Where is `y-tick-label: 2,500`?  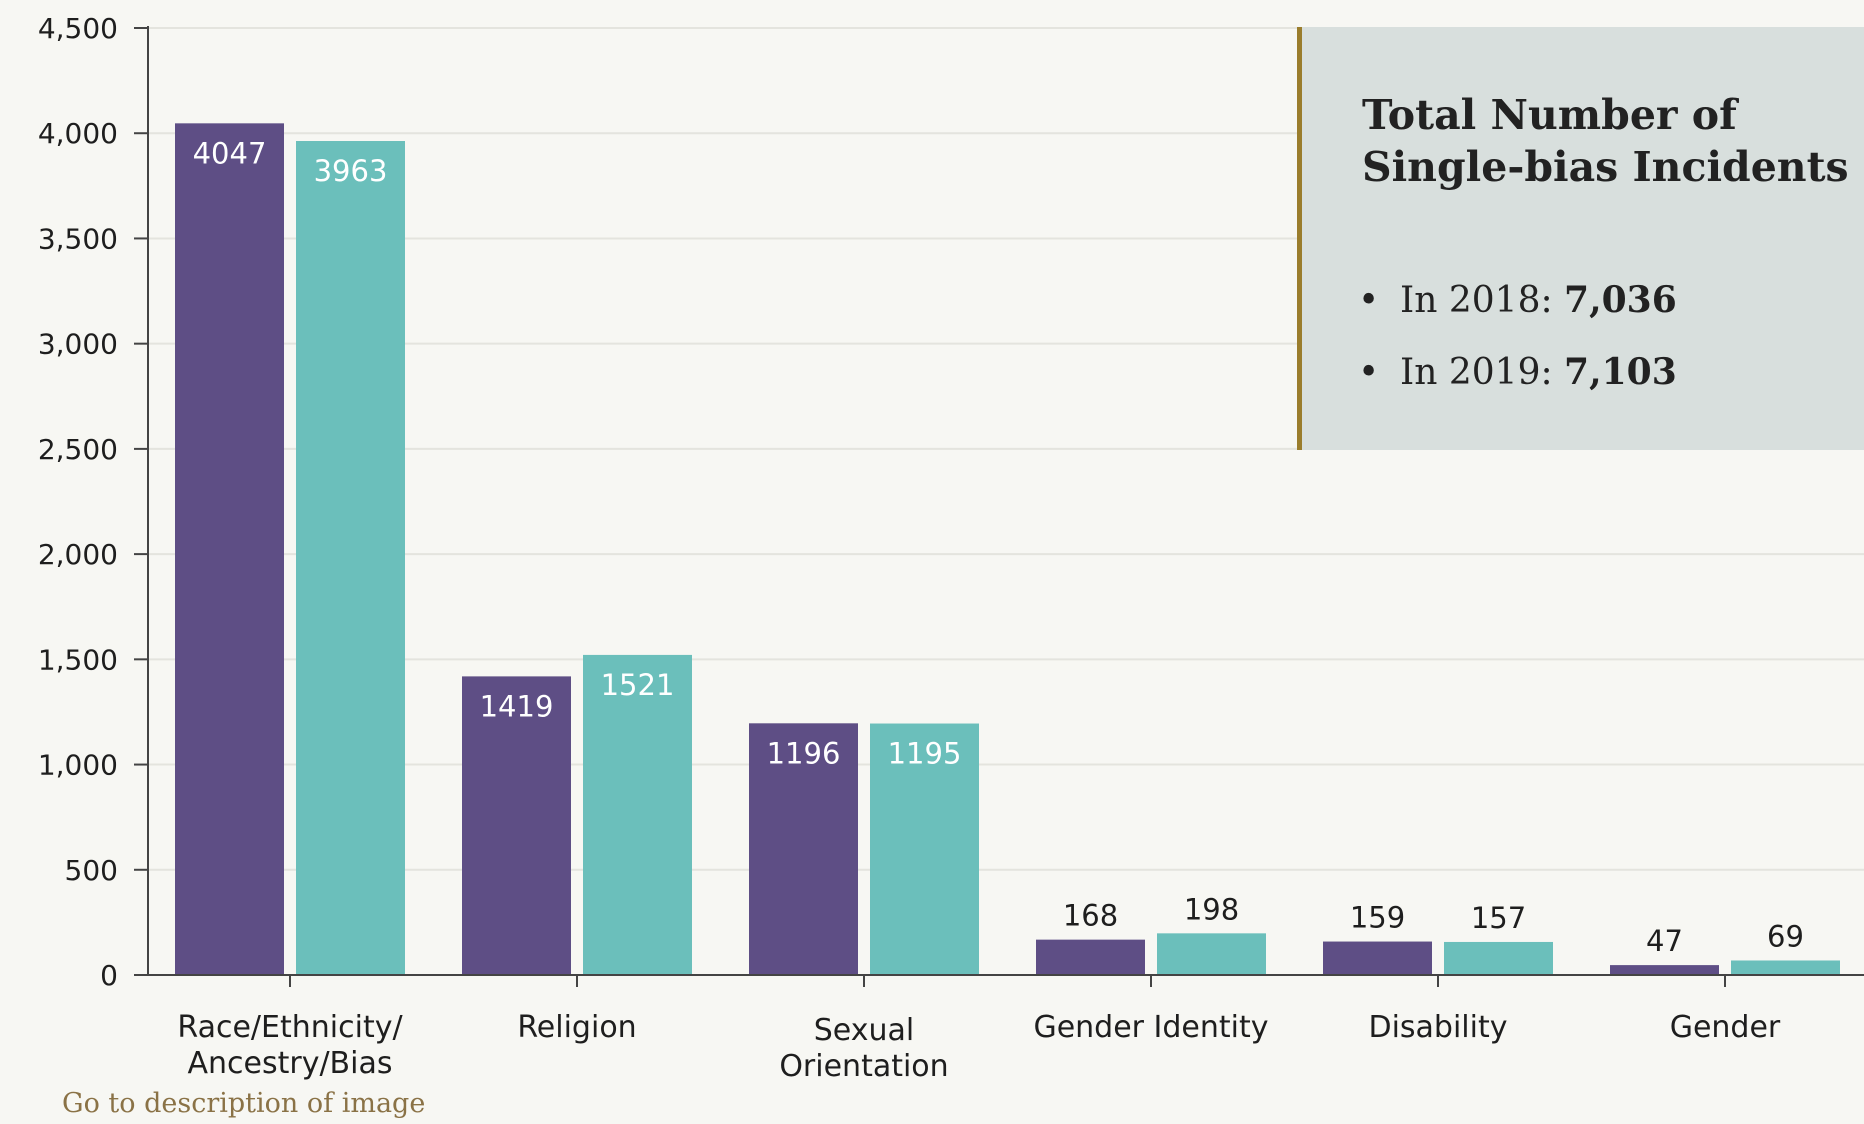
y-tick-label: 2,500 is located at coordinates (78, 449).